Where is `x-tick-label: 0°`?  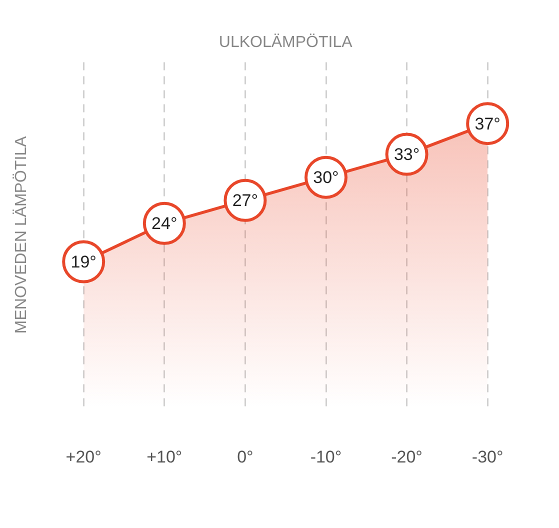
x-tick-label: 0° is located at coordinates (245, 456).